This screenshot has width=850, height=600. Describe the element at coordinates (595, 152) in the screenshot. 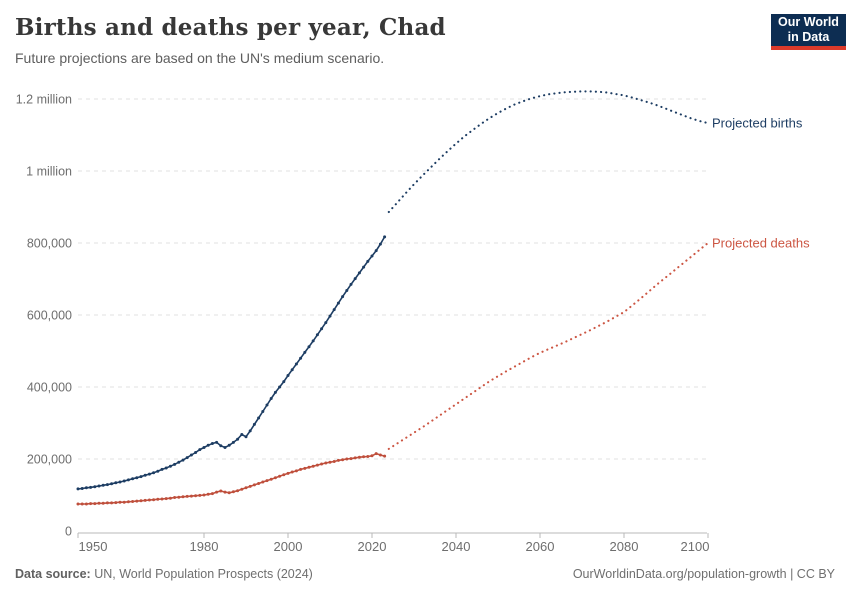

I see `series-projected-births: Projected births` at that location.